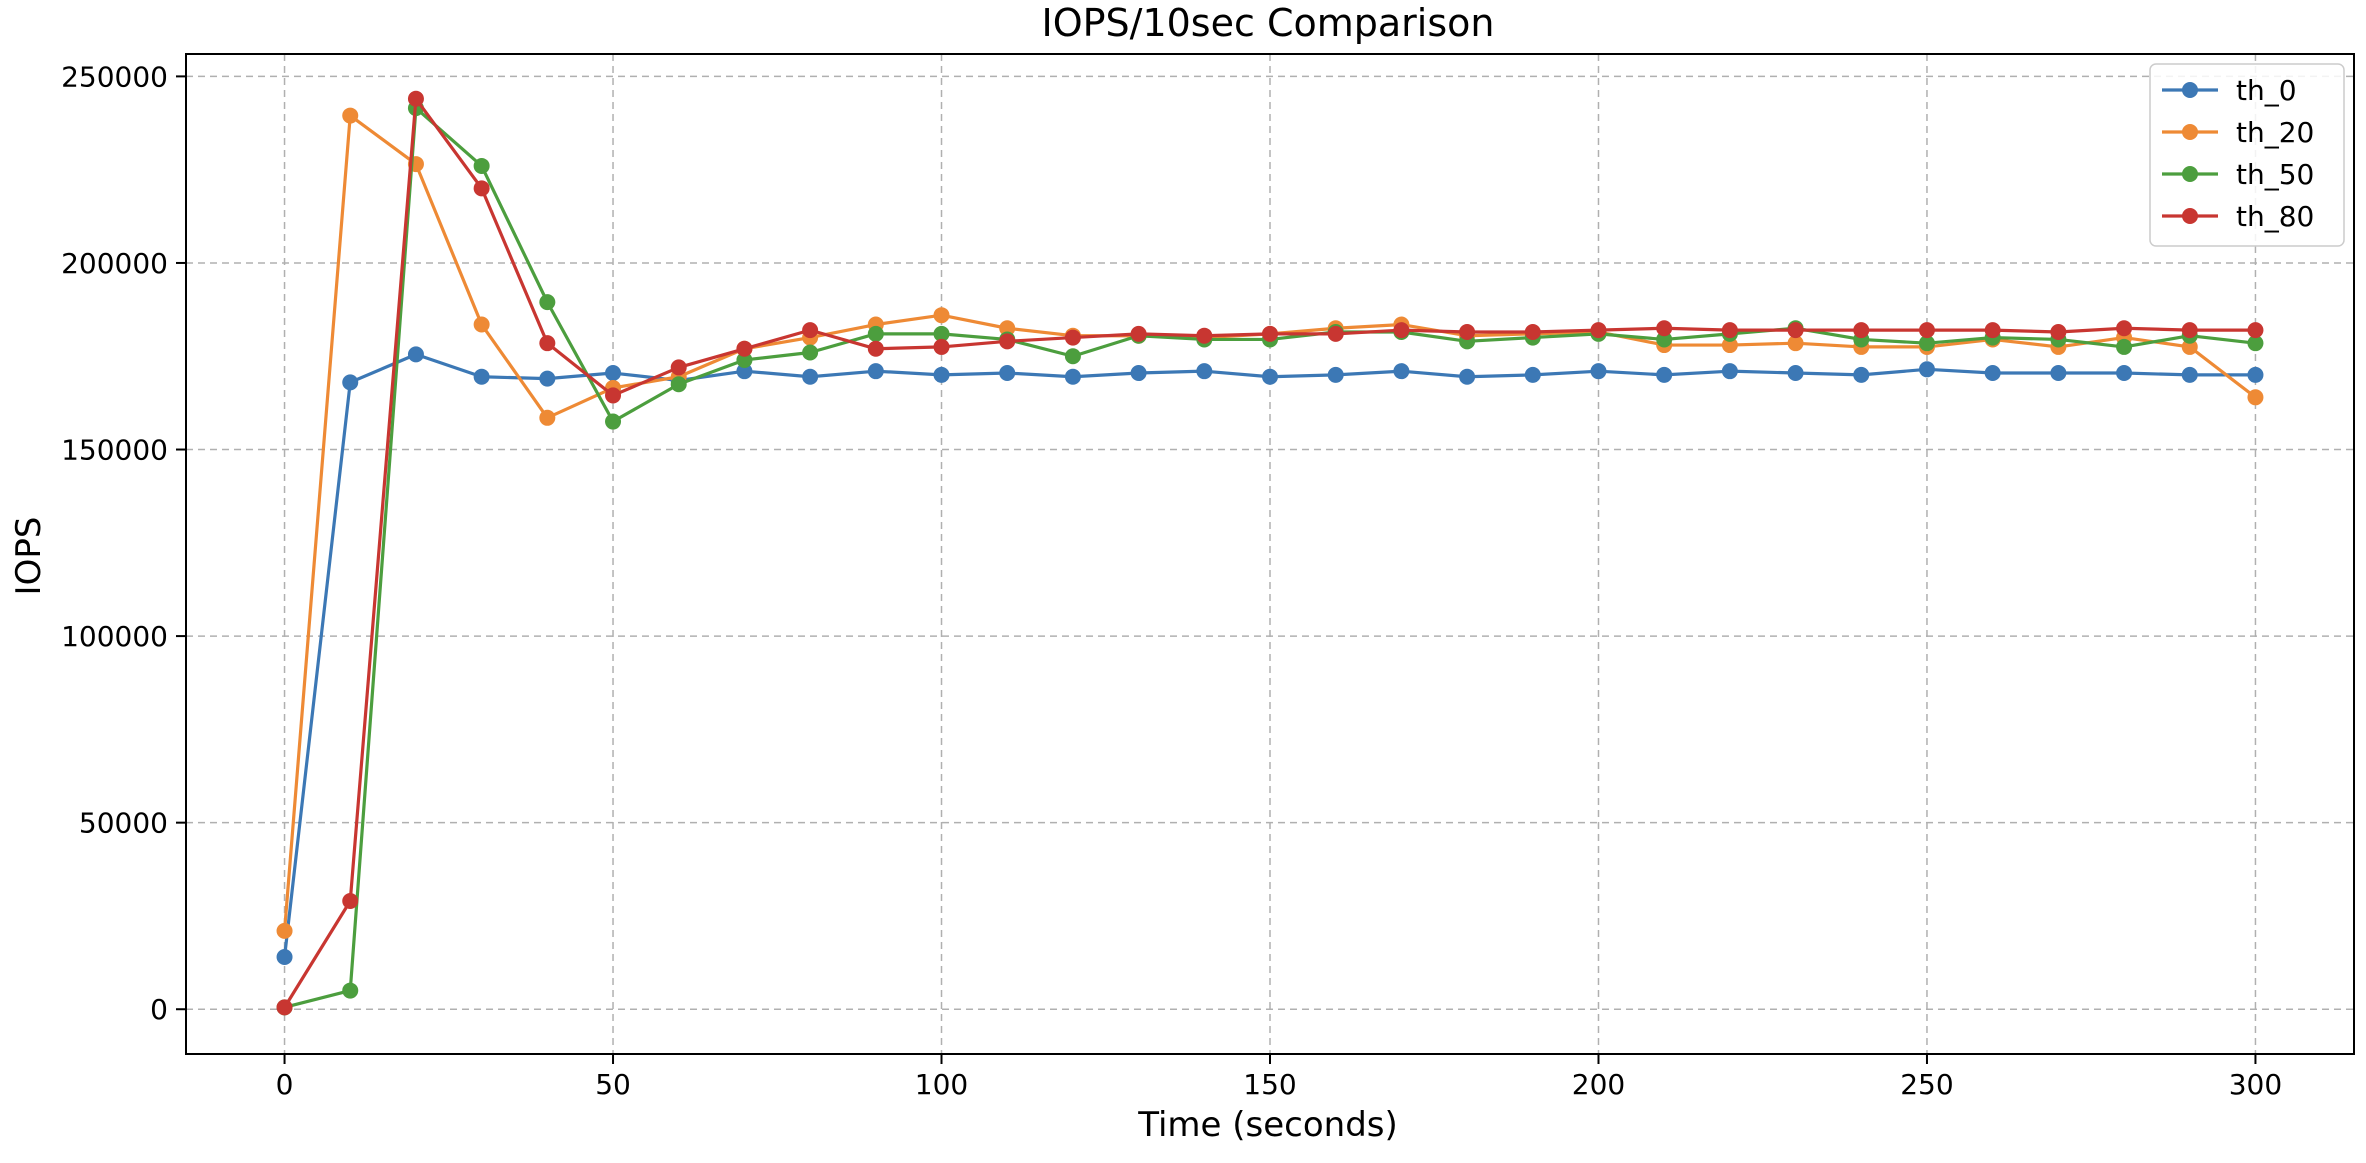  What do you see at coordinates (941, 1084) in the screenshot?
I see `x-tick-label: 100` at bounding box center [941, 1084].